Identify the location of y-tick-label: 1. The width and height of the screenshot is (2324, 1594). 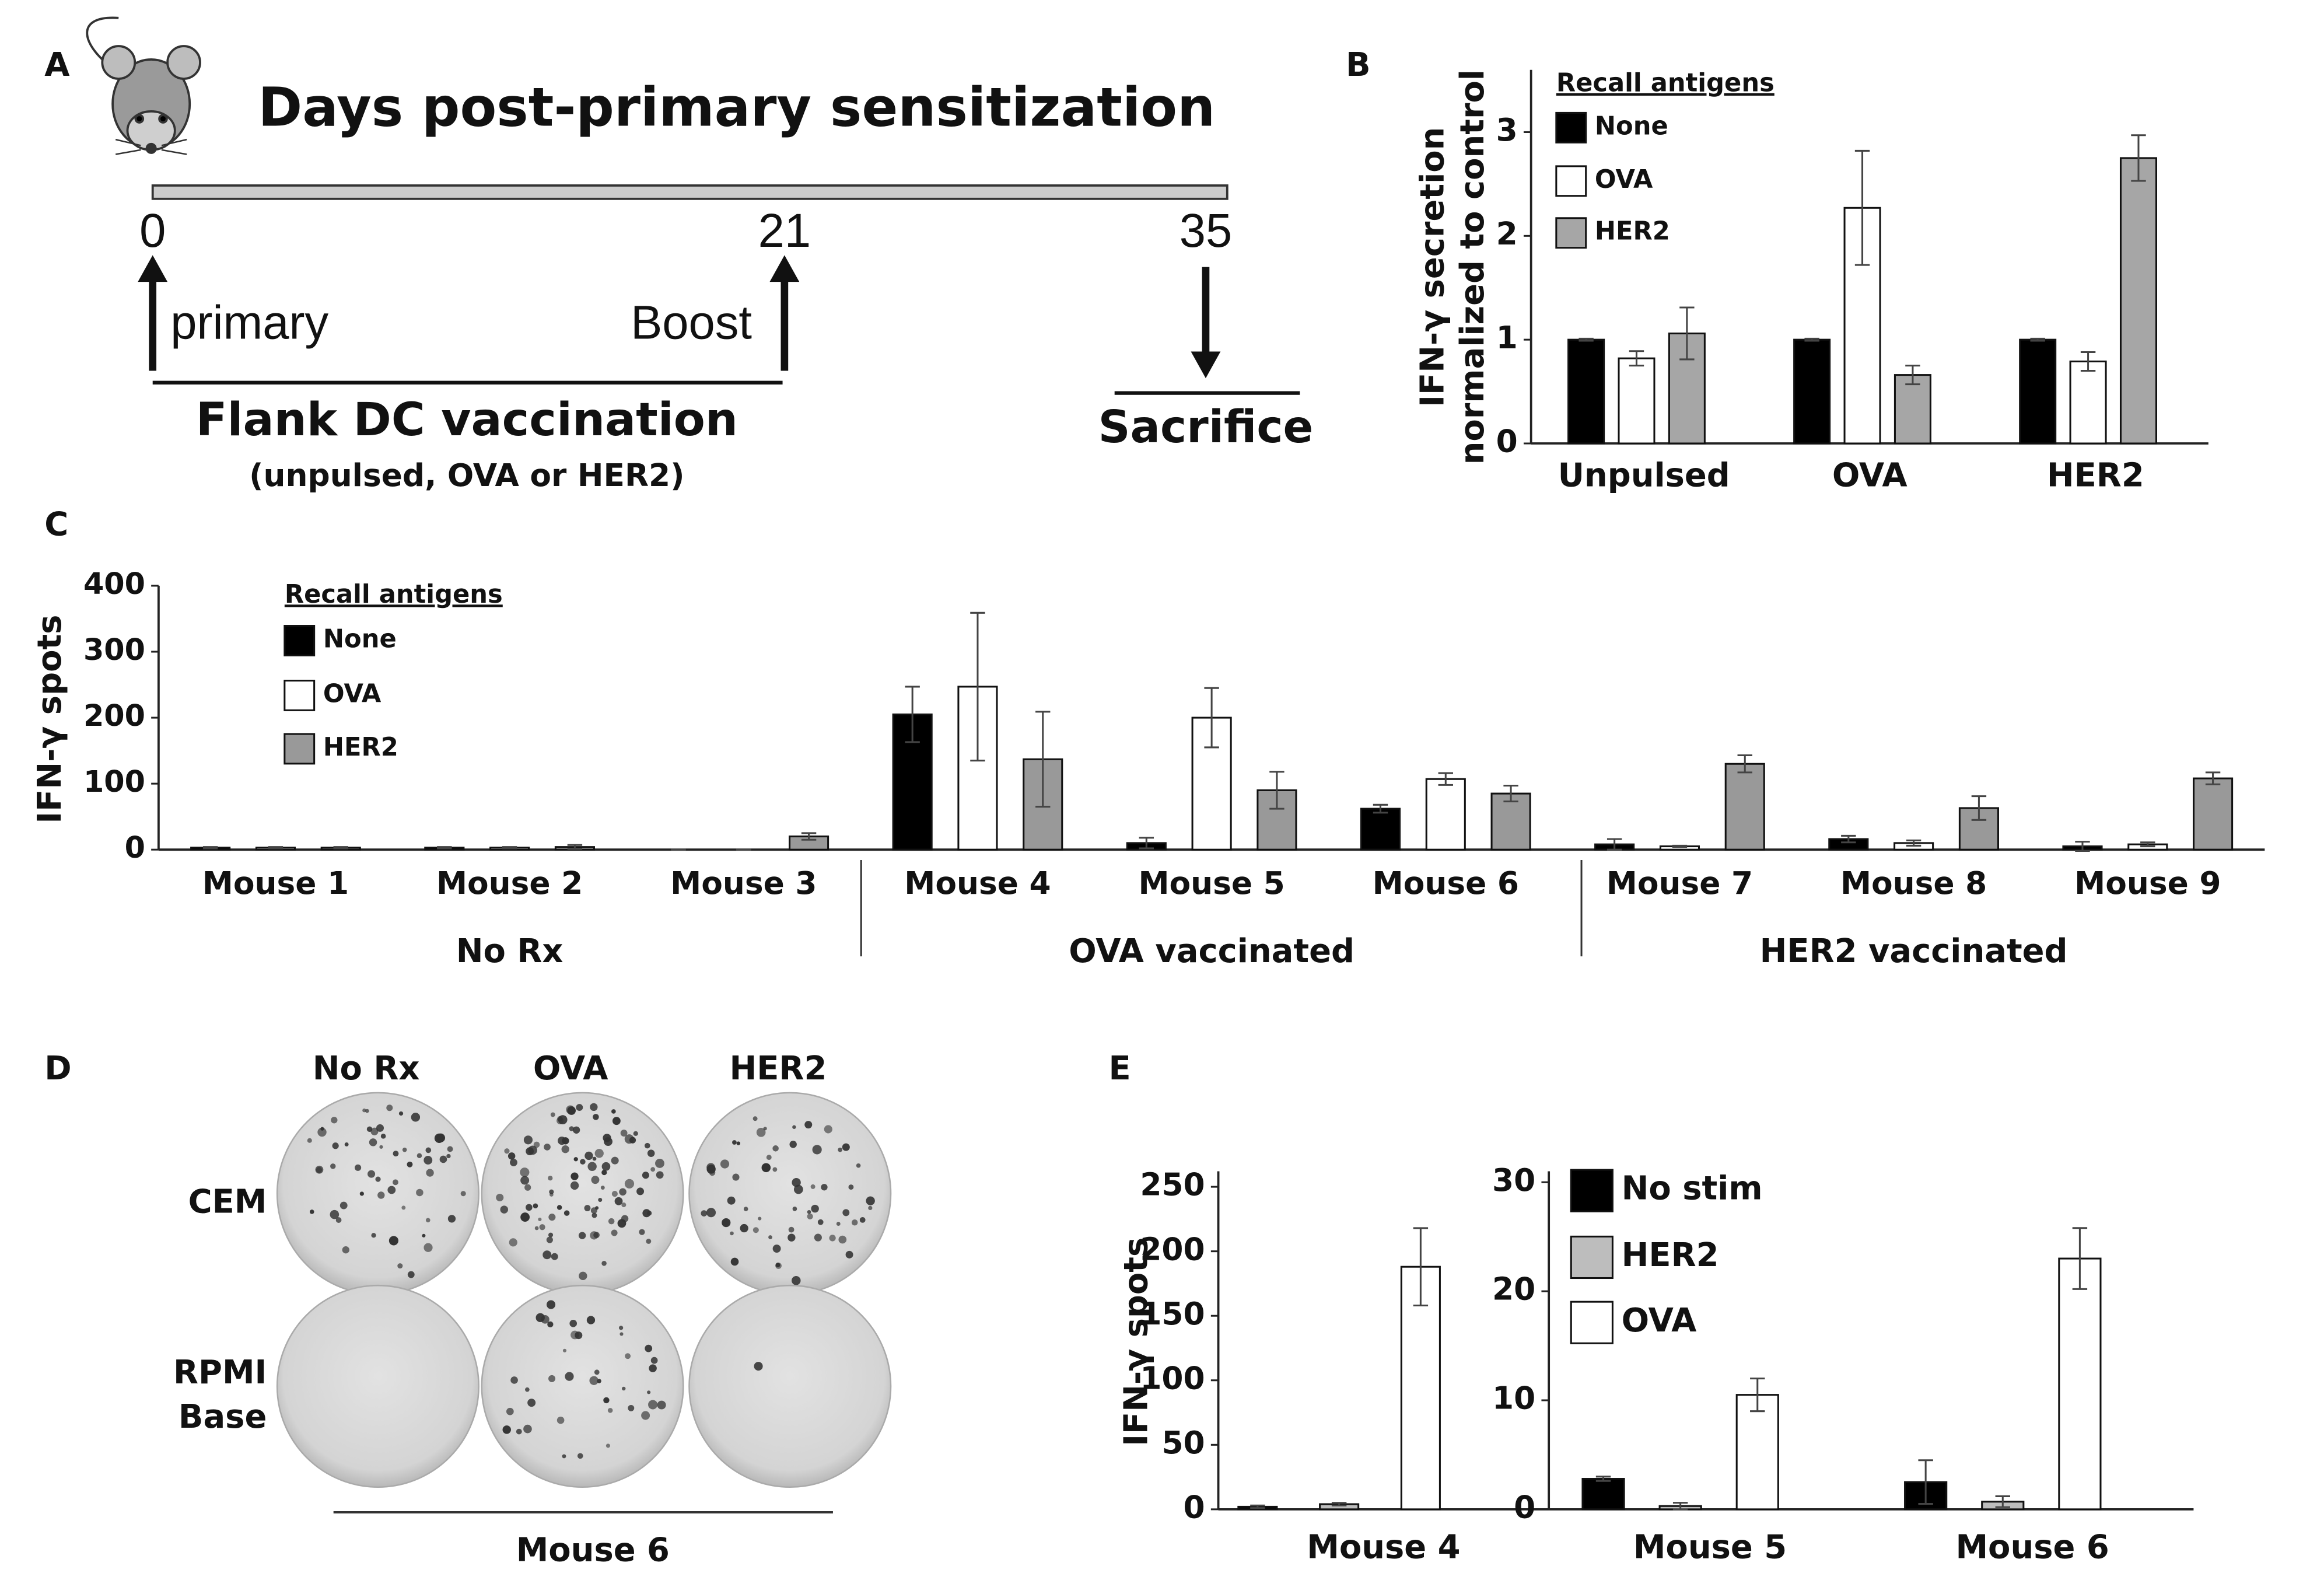
(1507, 337).